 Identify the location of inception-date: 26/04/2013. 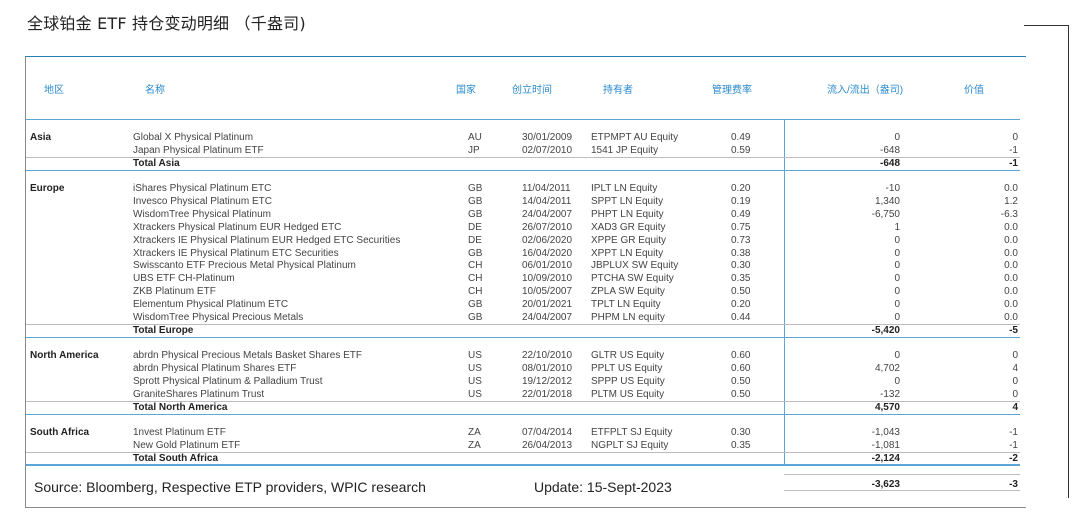
(547, 445).